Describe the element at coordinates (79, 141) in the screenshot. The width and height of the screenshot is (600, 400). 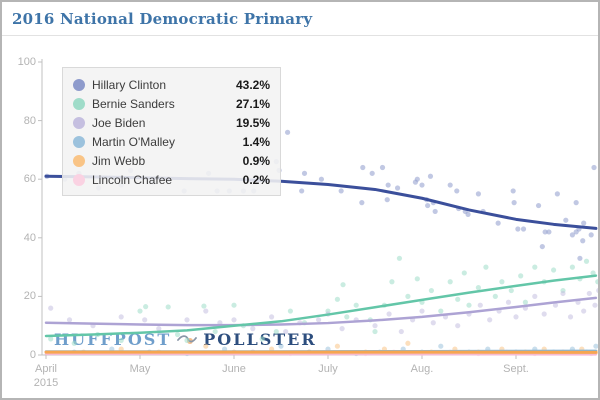
I see `martin-omalley-swatch-icon` at that location.